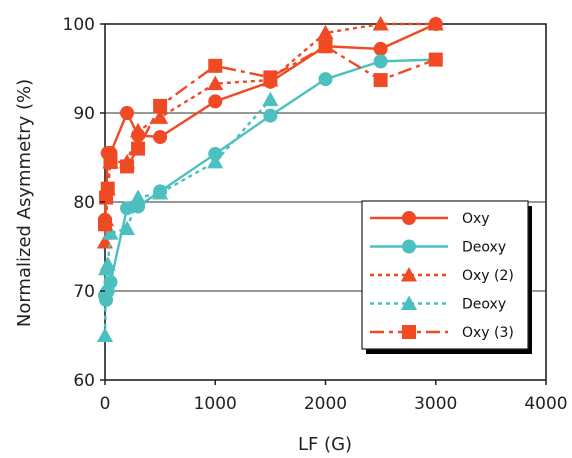 This screenshot has height=458, width=572. I want to click on y-tick-label: 100, so click(79, 25).